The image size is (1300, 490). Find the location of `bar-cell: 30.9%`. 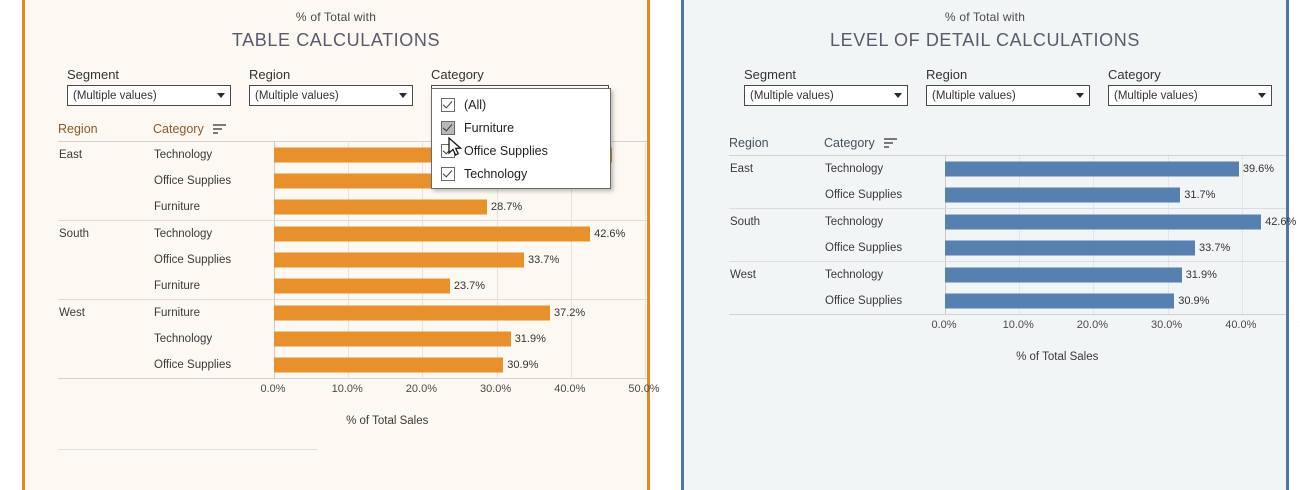

bar-cell: 30.9% is located at coordinates (1110, 301).